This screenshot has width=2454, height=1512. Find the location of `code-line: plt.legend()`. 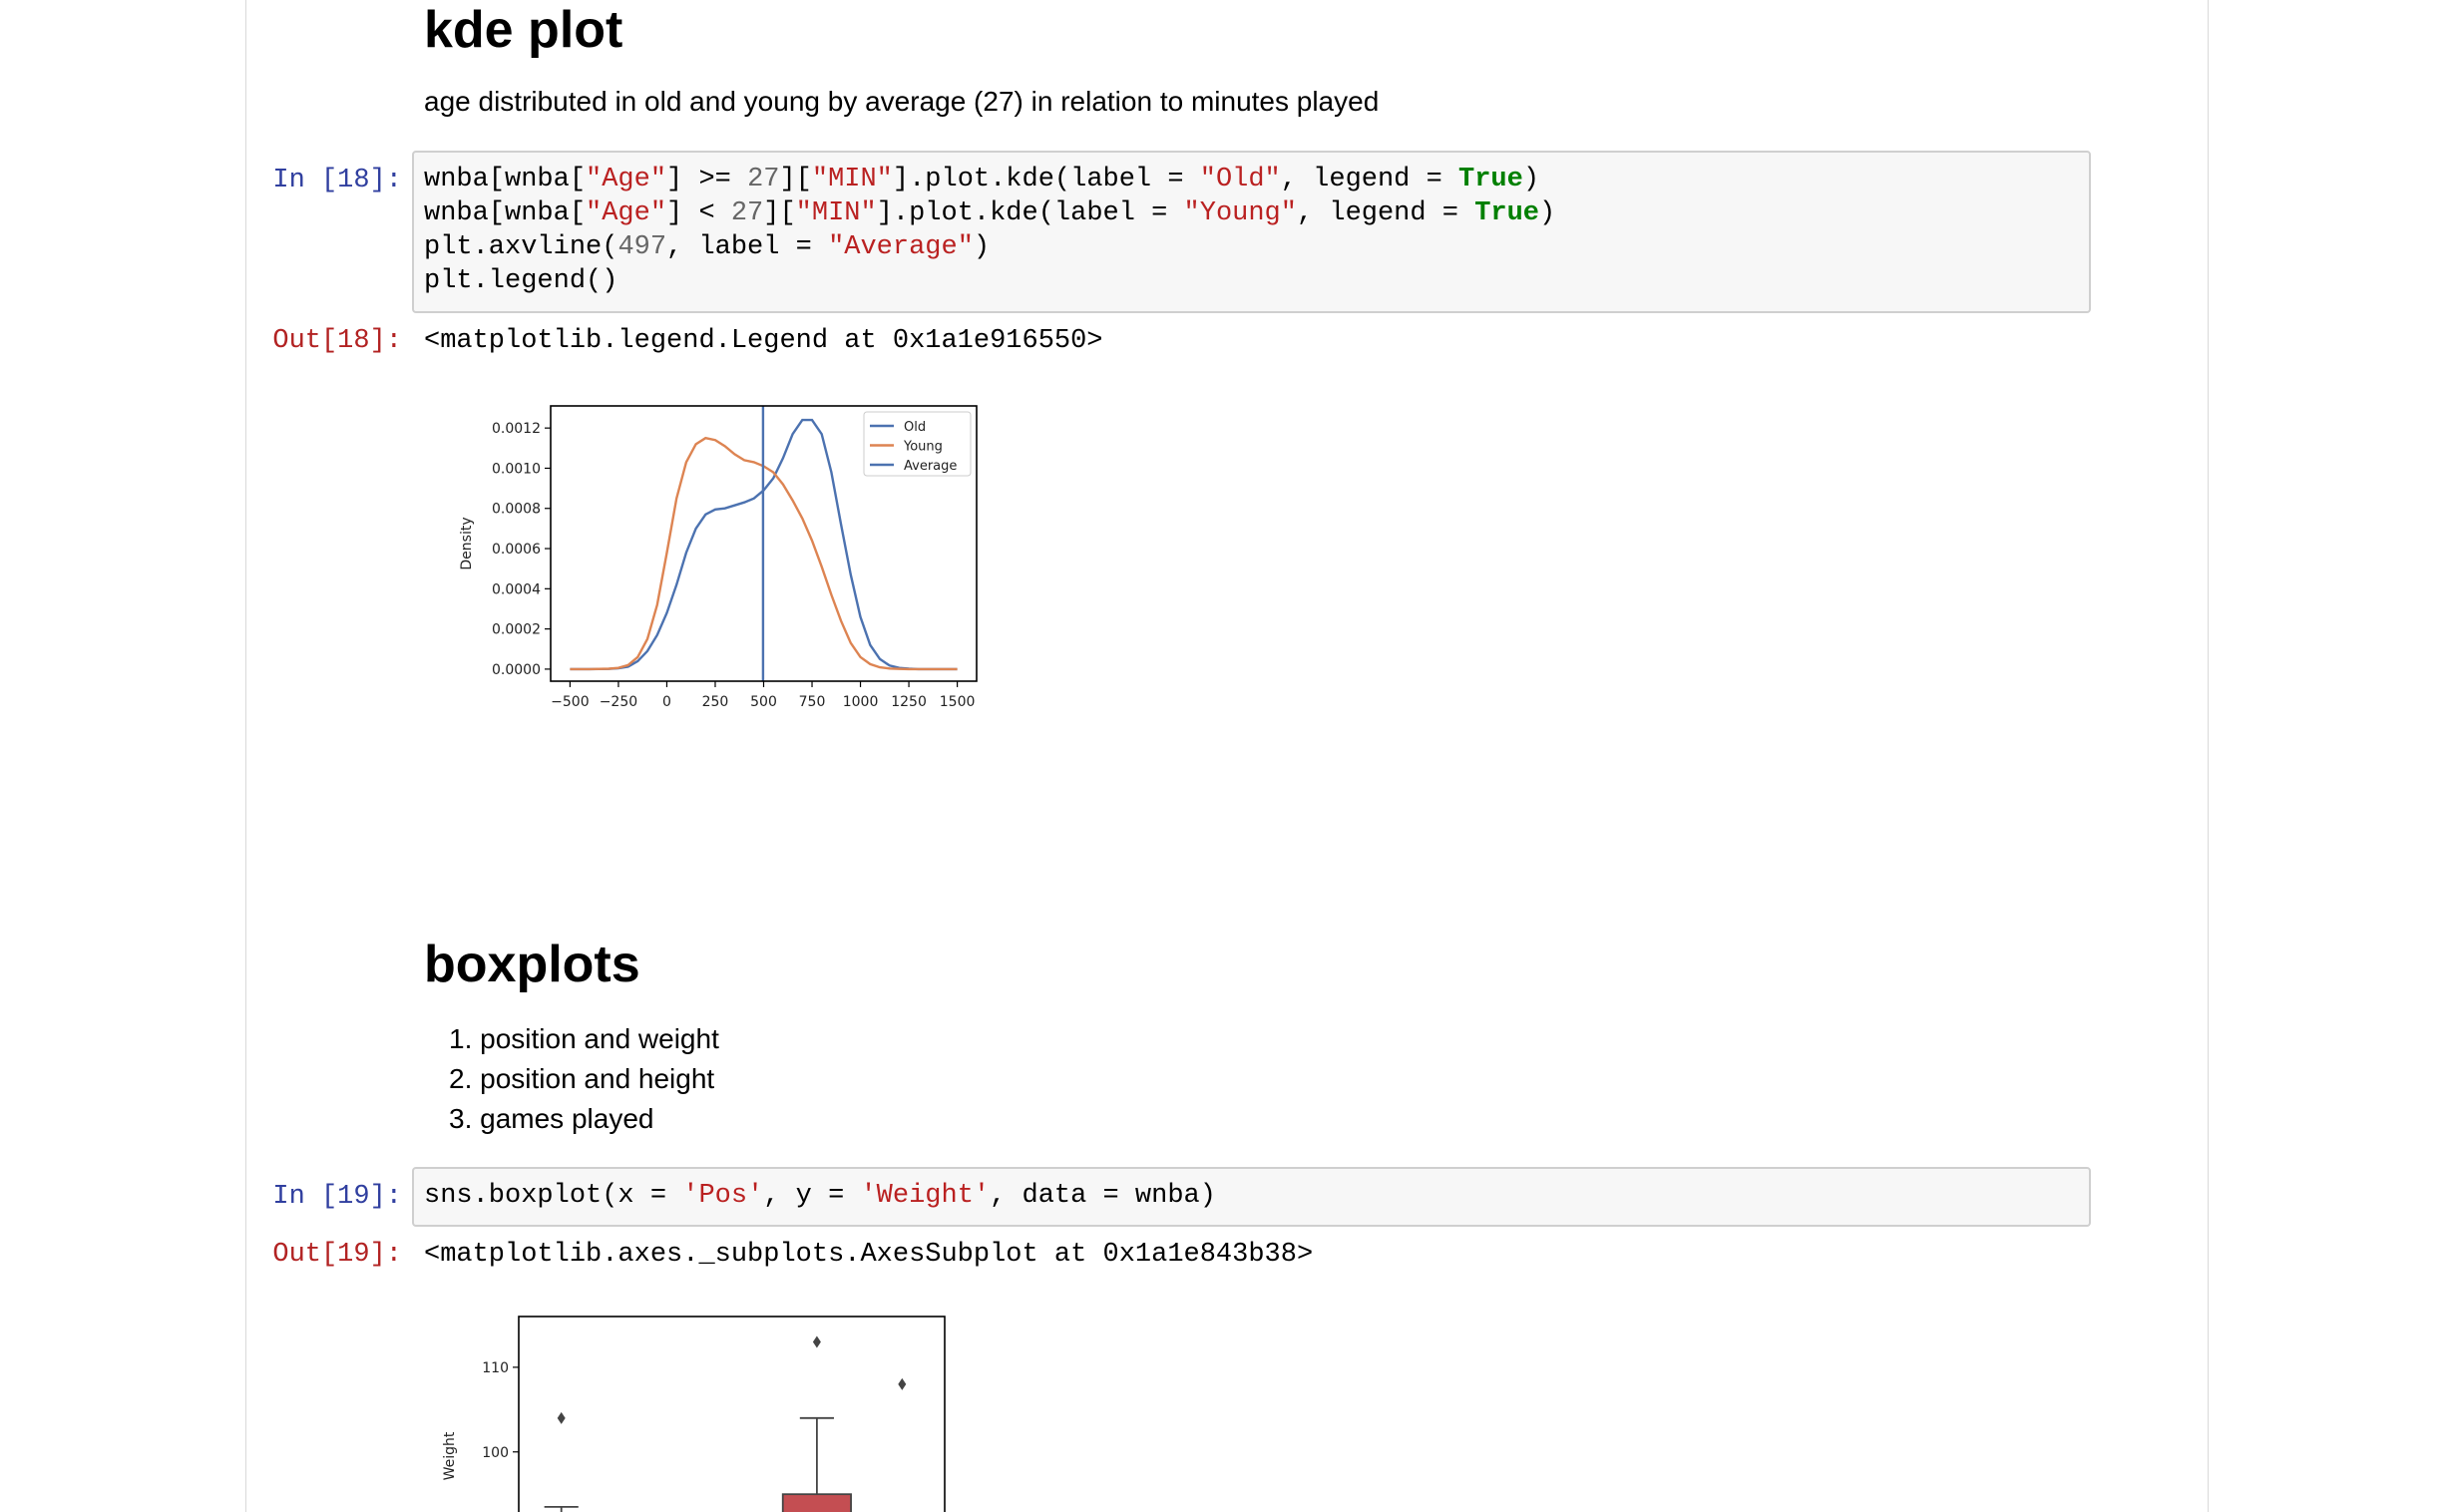

code-line: plt.legend() is located at coordinates (1251, 281).